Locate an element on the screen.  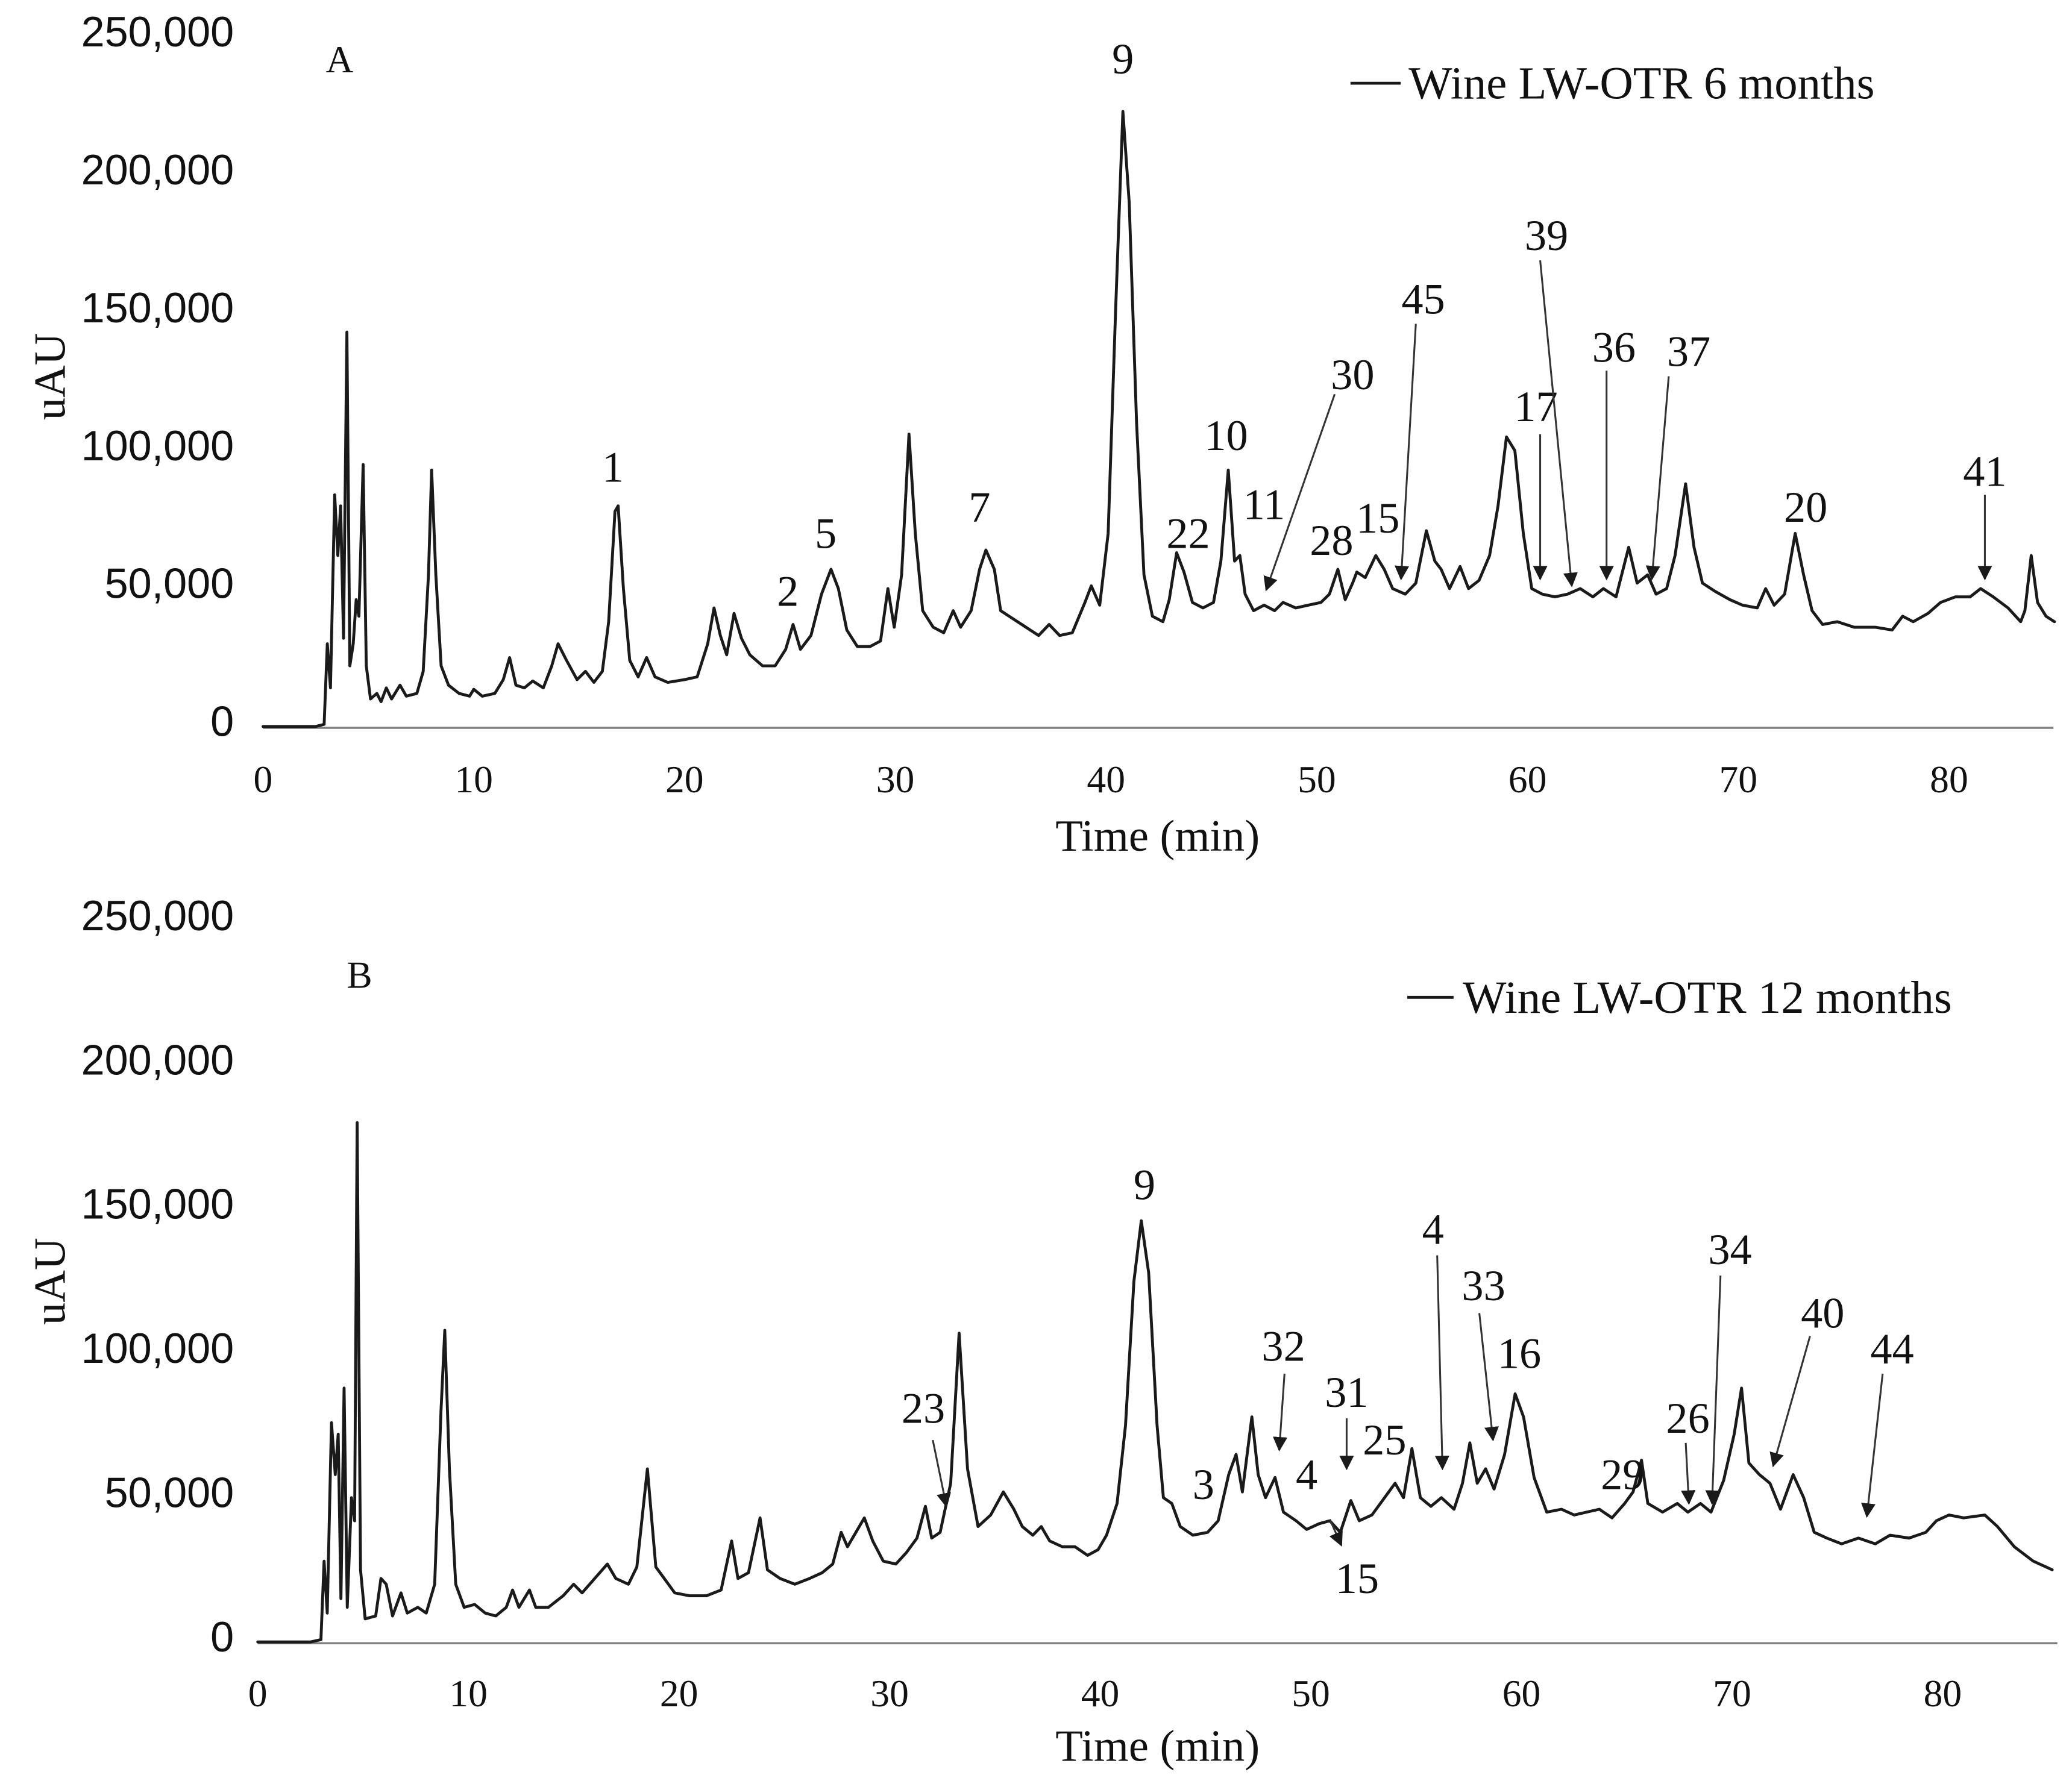
peak-label-22: 22 is located at coordinates (1188, 533).